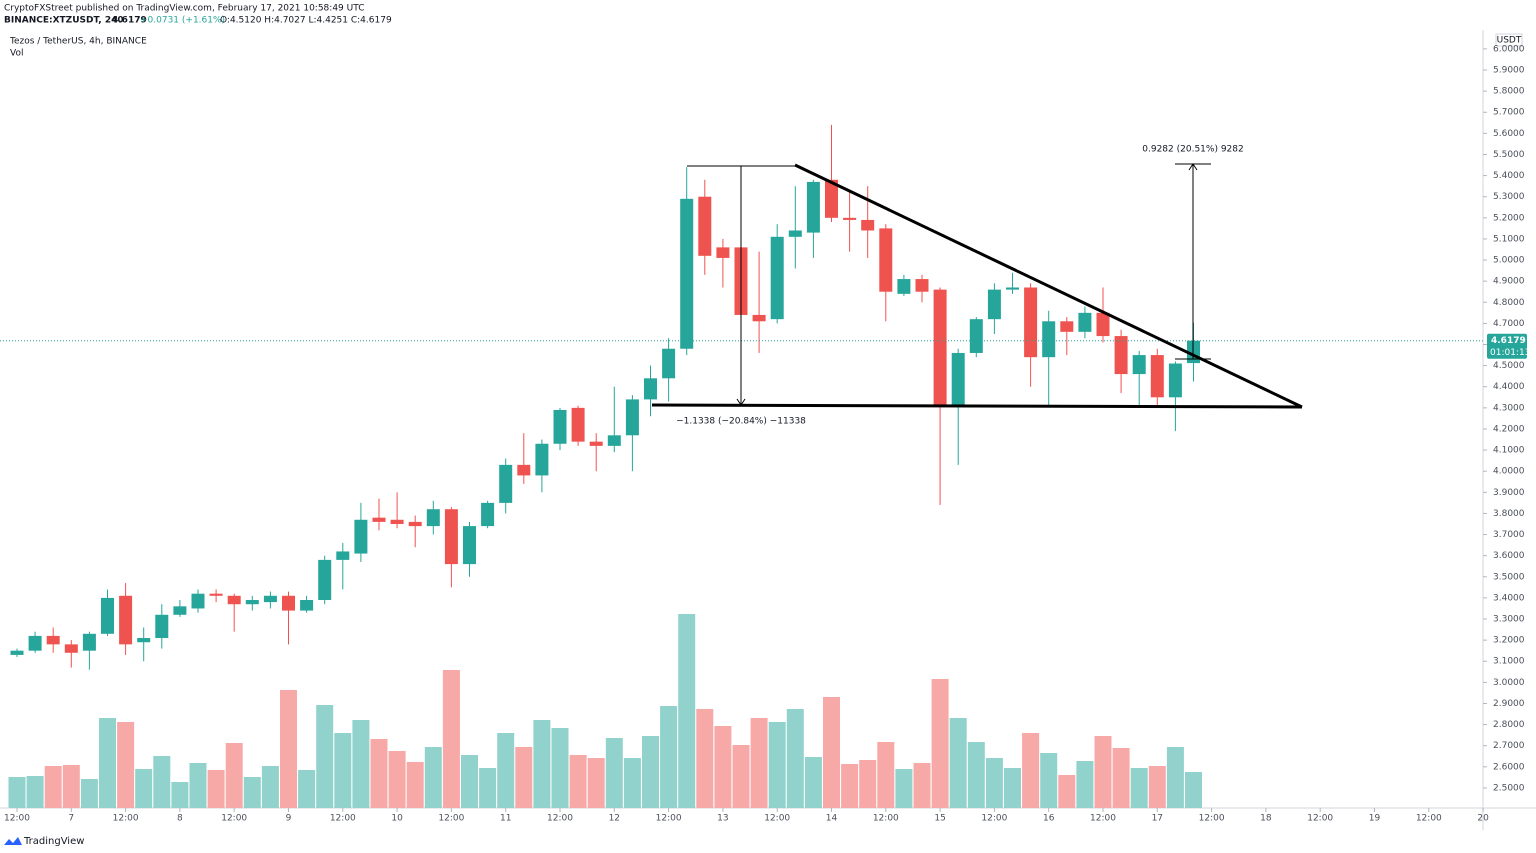 The height and width of the screenshot is (853, 1536). What do you see at coordinates (1266, 819) in the screenshot?
I see `x-tick-label: 18` at bounding box center [1266, 819].